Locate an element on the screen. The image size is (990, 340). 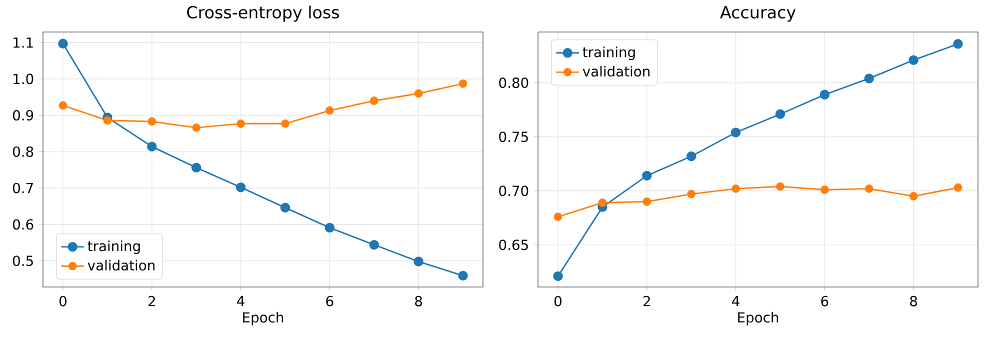
y-tick-label: 1.1 is located at coordinates (23, 43).